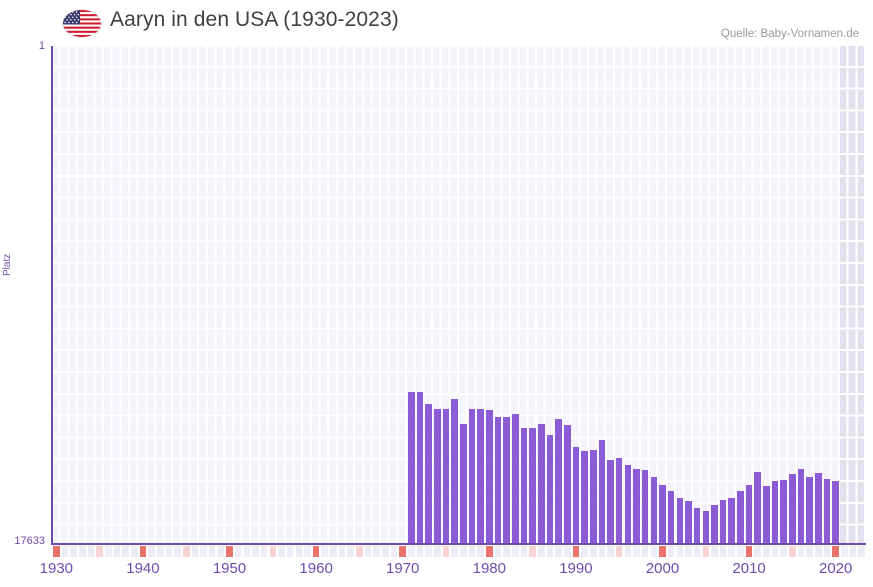  I want to click on x-axis-tick-2017, so click(809, 551).